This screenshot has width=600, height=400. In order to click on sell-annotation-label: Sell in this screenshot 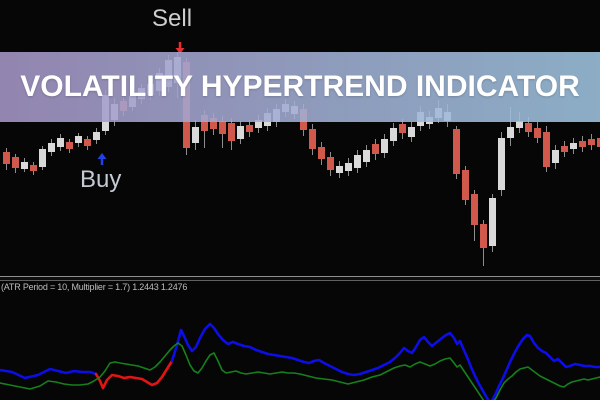, I will do `click(172, 18)`.